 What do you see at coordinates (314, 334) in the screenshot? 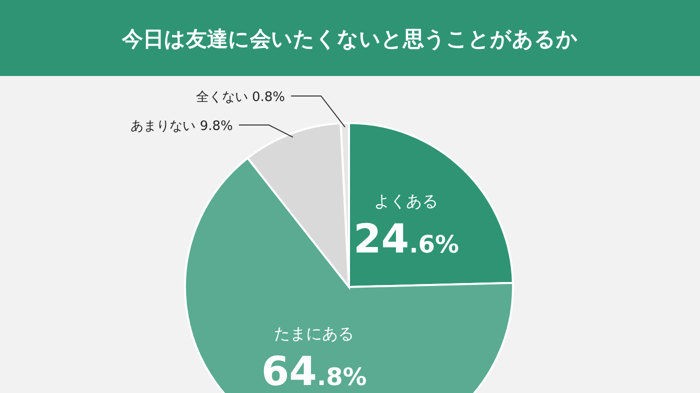
I see `slice-label: たまにある` at bounding box center [314, 334].